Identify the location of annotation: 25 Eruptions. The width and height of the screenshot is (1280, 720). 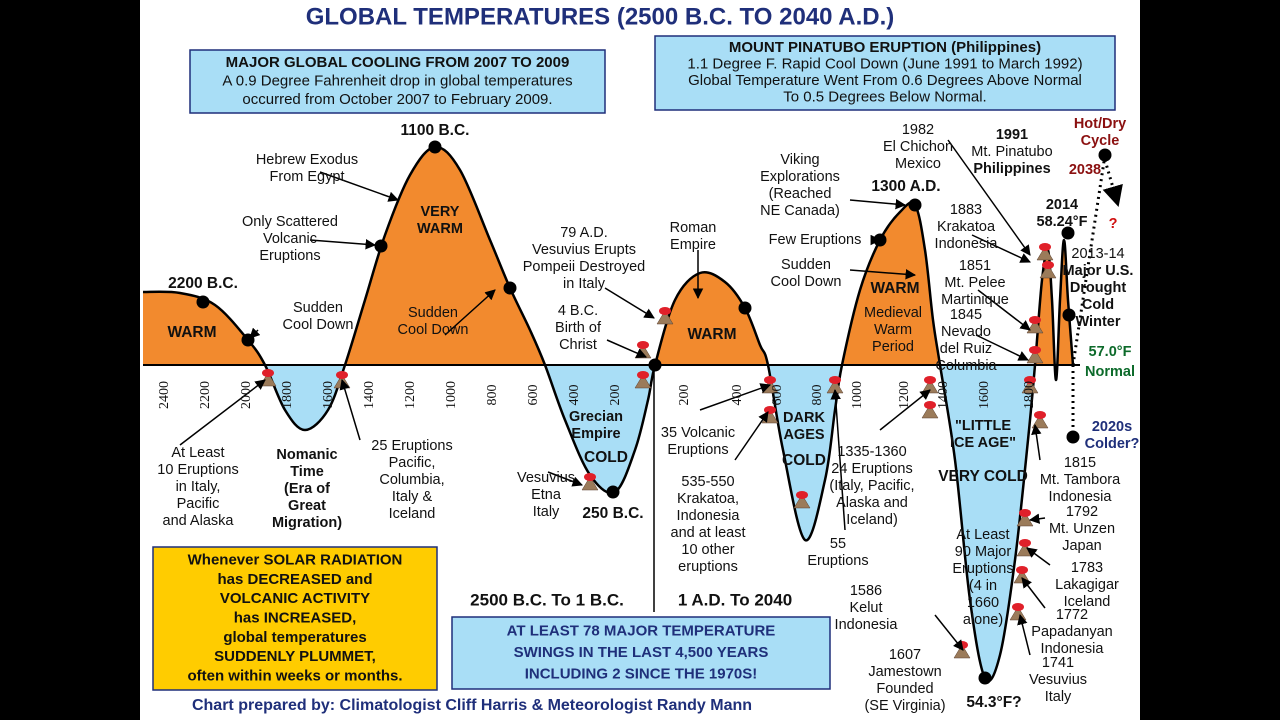
(411, 446).